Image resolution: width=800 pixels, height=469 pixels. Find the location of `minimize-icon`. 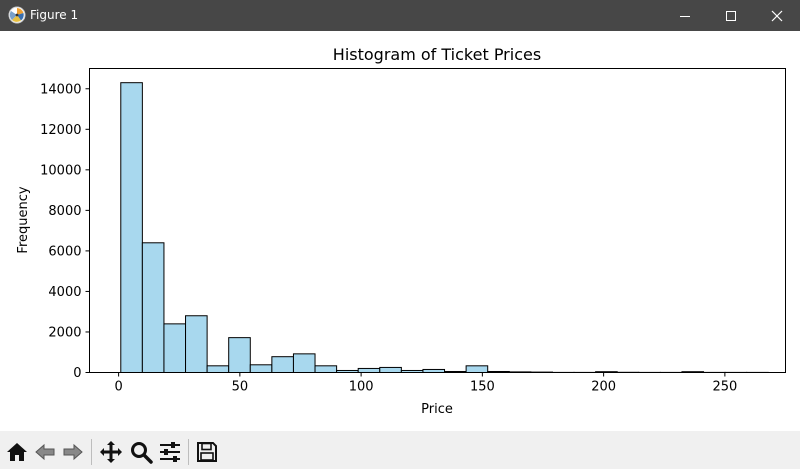

minimize-icon is located at coordinates (685, 16).